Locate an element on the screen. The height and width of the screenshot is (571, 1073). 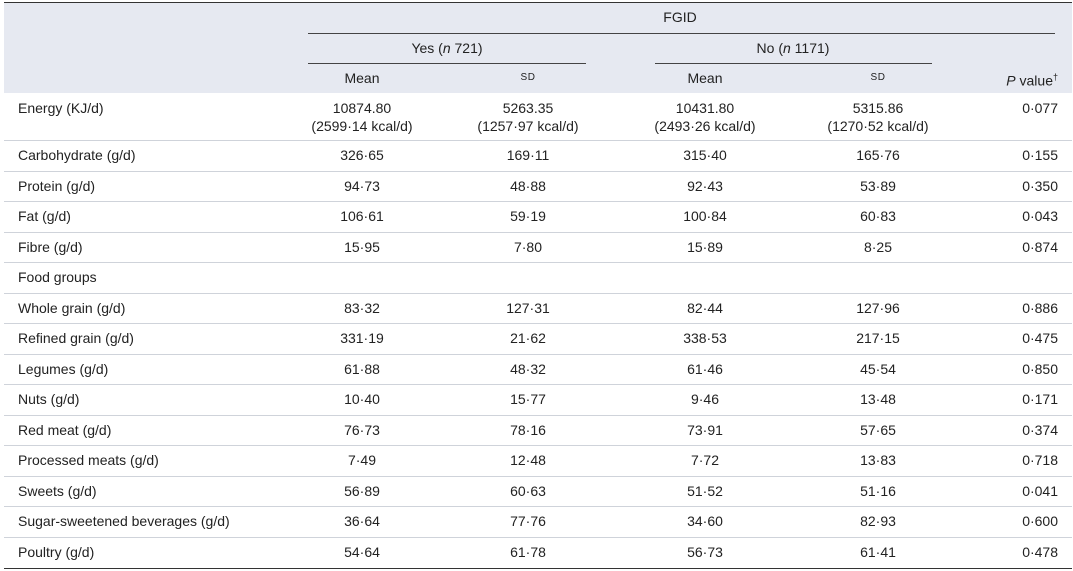
subgroup-text: 721) is located at coordinates (466, 48).